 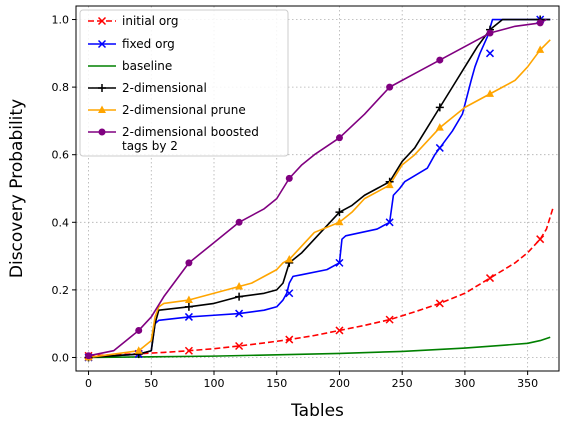 What do you see at coordinates (147, 66) in the screenshot?
I see `legend-label: baseline` at bounding box center [147, 66].